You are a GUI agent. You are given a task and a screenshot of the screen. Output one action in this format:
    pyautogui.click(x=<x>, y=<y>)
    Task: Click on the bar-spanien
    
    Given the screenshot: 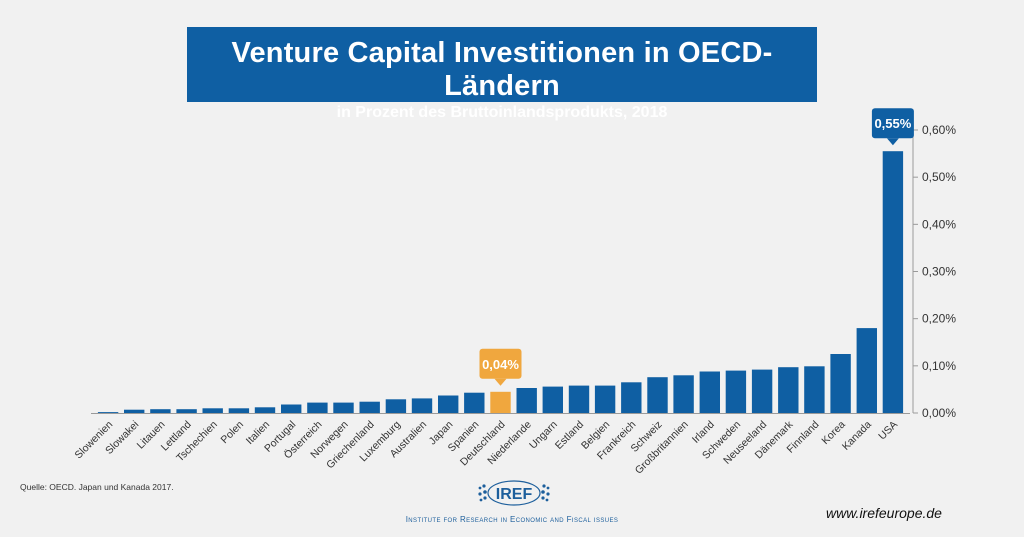 What is the action you would take?
    pyautogui.click(x=474, y=402)
    